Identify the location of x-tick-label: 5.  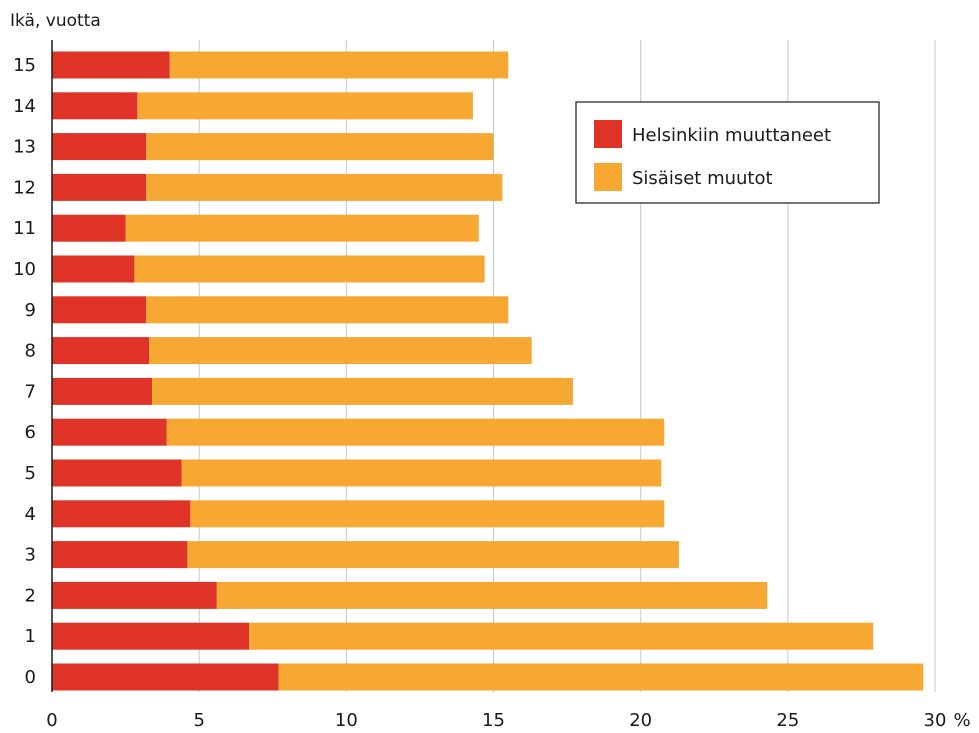
(198, 720).